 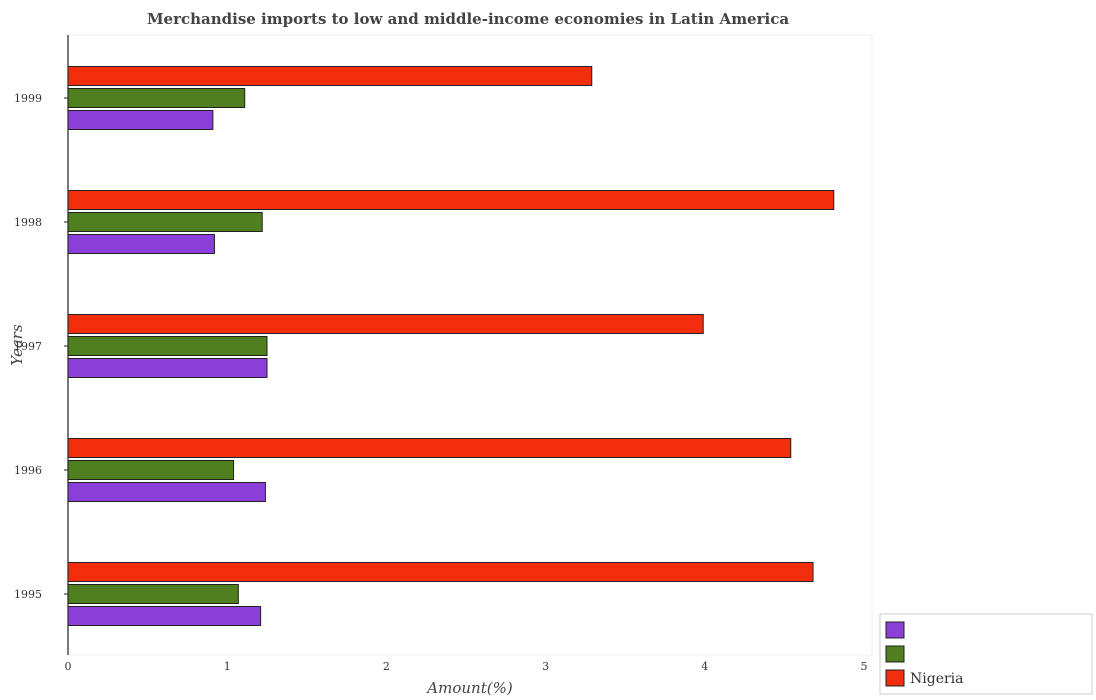 I want to click on legend-label-3: Nigeria, so click(x=937, y=679).